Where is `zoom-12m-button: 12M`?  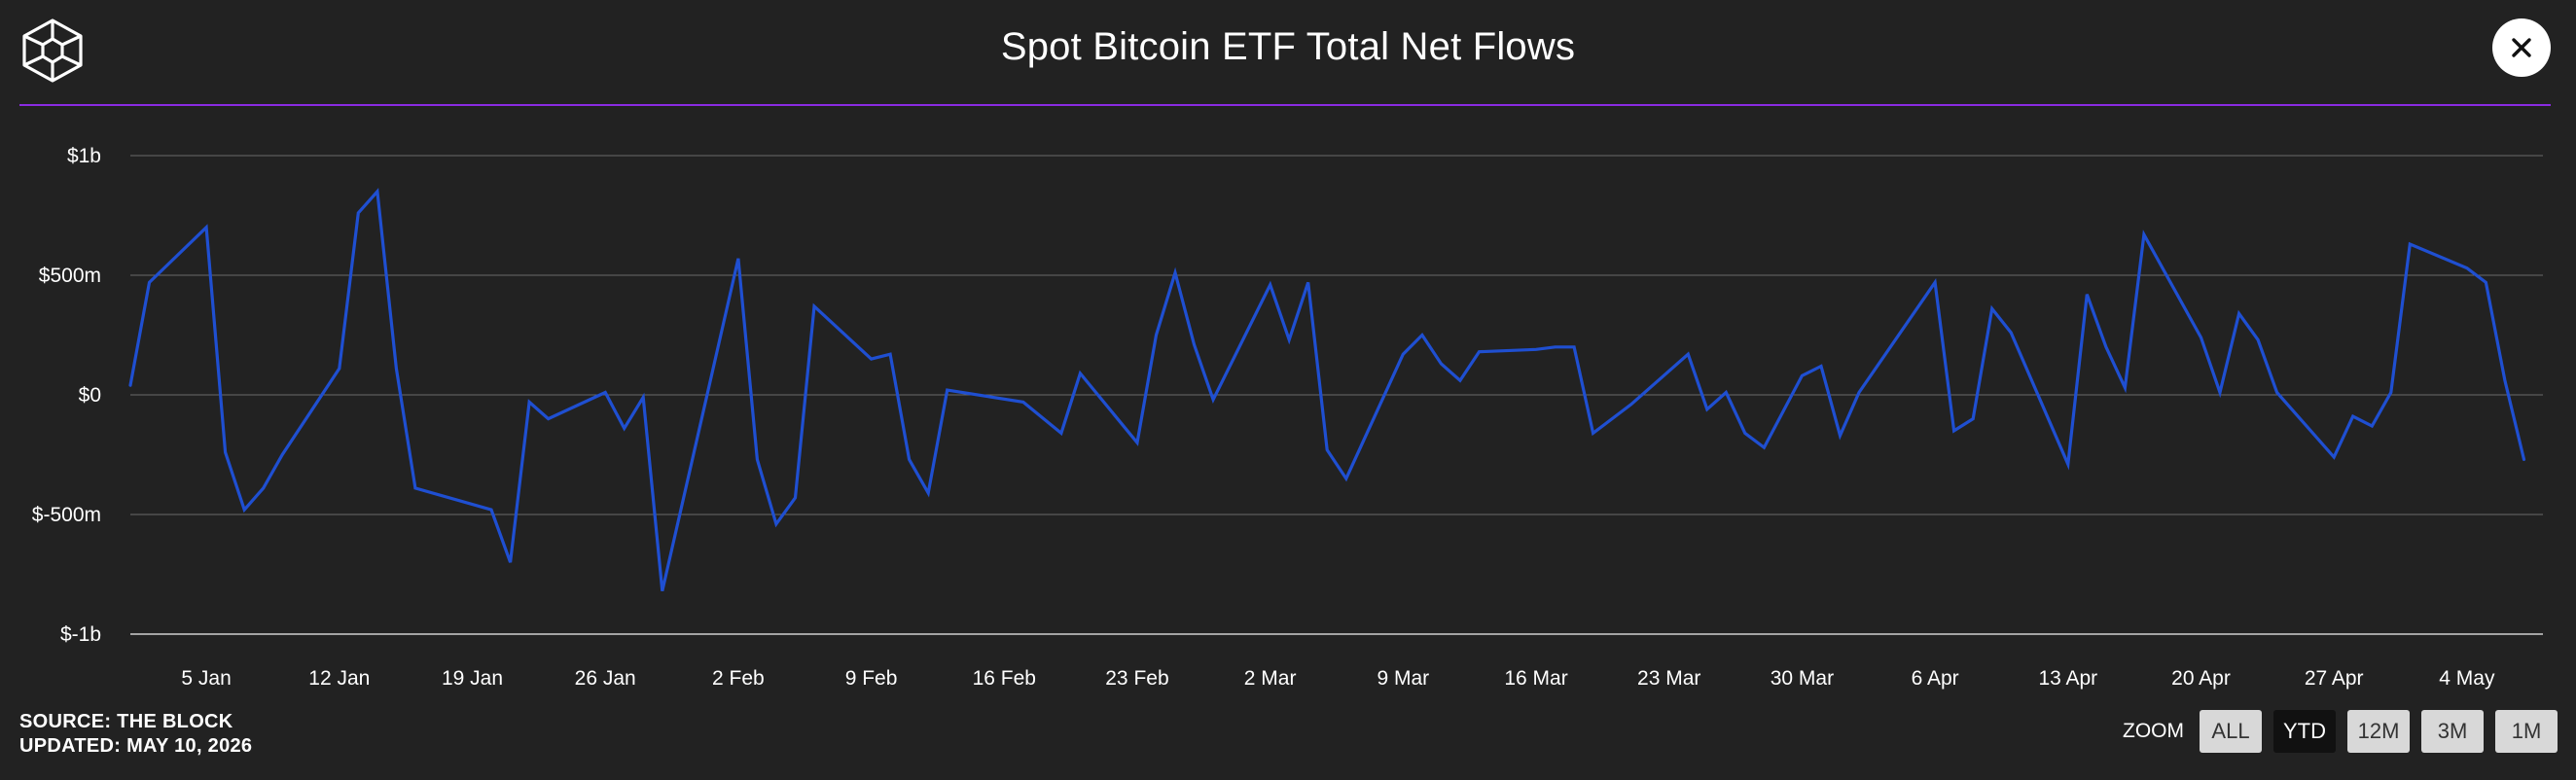
zoom-12m-button: 12M is located at coordinates (2378, 731).